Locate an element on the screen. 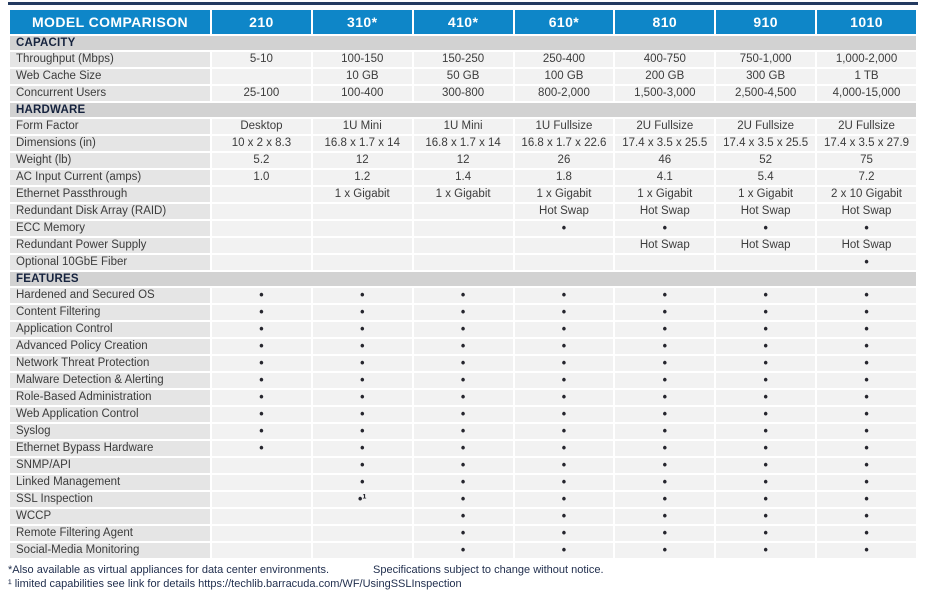  row-label: Remote Filtering Agent is located at coordinates (110, 533).